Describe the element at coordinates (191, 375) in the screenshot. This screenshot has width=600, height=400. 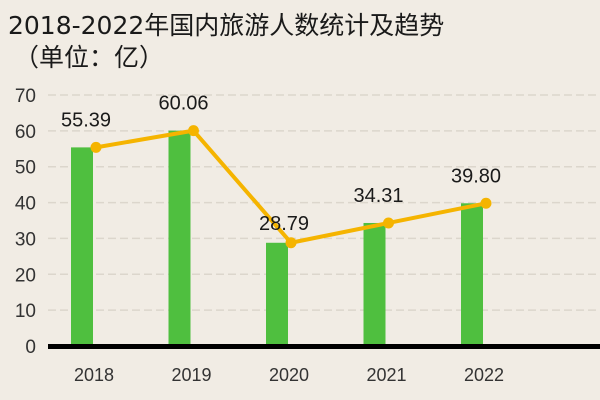
I see `x-tick-label: 2019` at that location.